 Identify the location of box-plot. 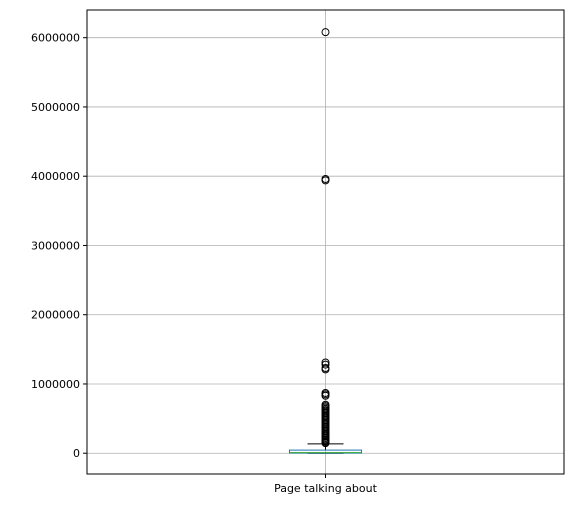
(325, 448).